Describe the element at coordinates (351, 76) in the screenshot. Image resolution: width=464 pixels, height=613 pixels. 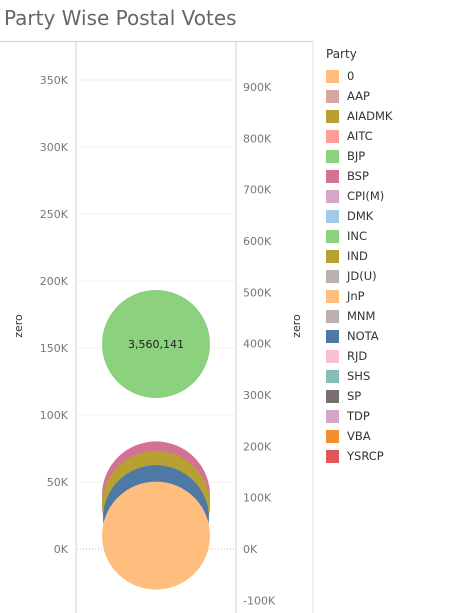
I see `legend-label: 0` at that location.